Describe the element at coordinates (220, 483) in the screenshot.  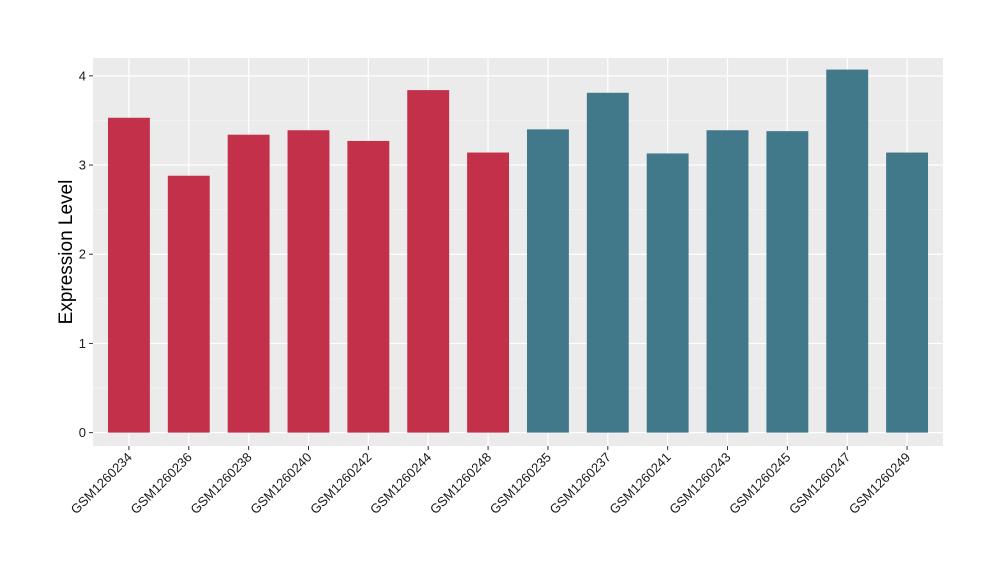
I see `x-tick-label: GSM1260238` at that location.